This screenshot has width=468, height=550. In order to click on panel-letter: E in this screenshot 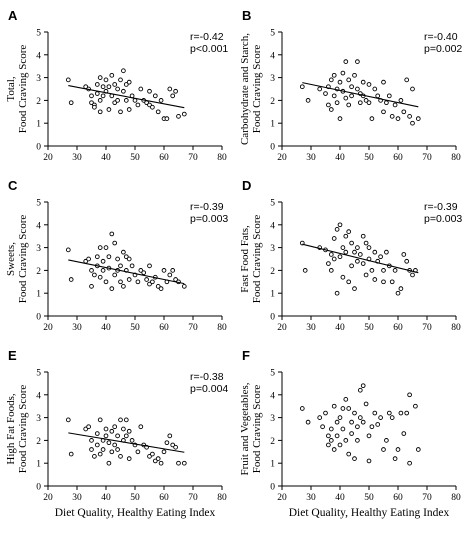, I will do `click(12, 355)`.